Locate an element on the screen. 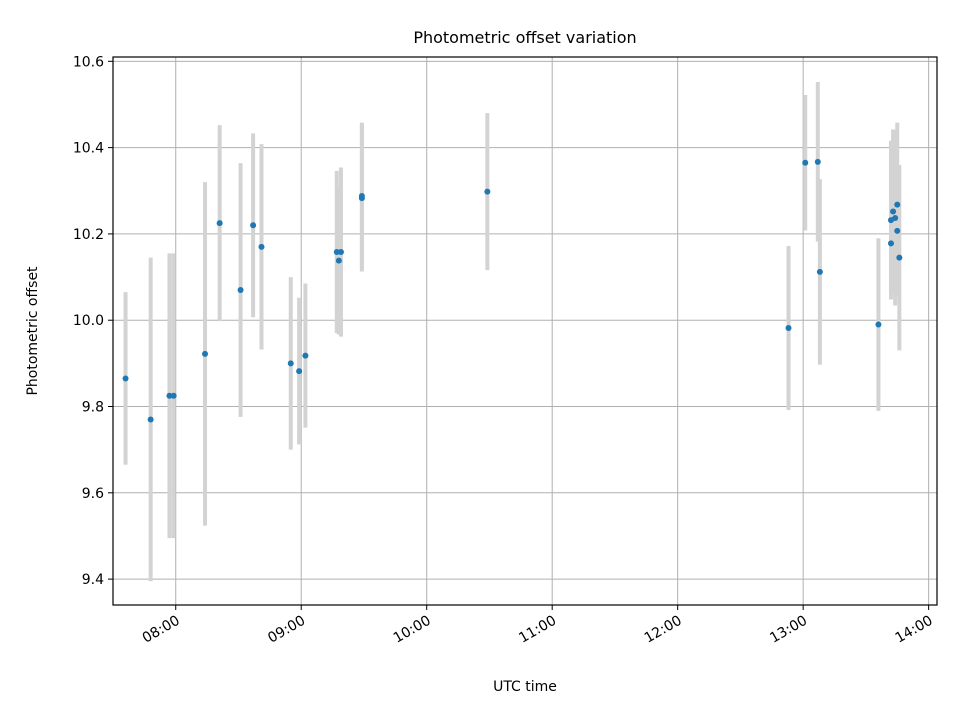 The image size is (960, 720). y-tick-label: 9.4 is located at coordinates (93, 580).